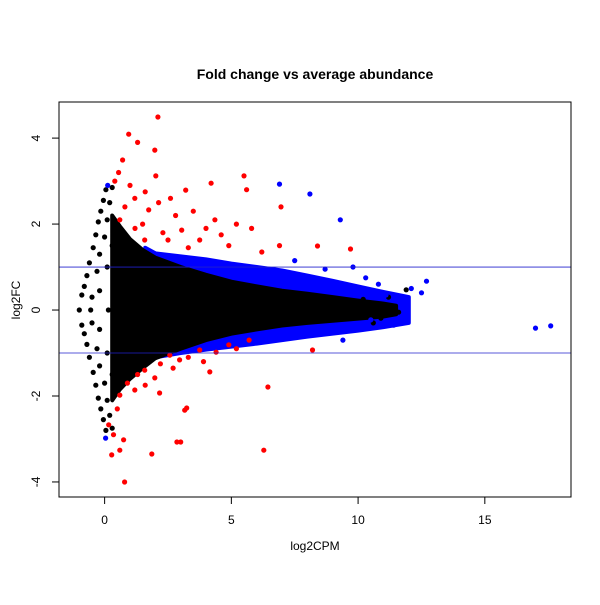  I want to click on x-tick-label: 0, so click(104, 520).